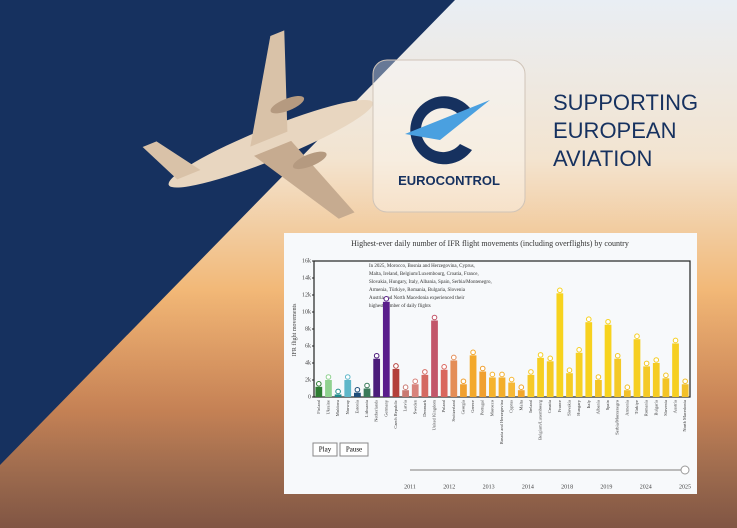 The image size is (737, 528). I want to click on x-tick-label: Finland, so click(318, 406).